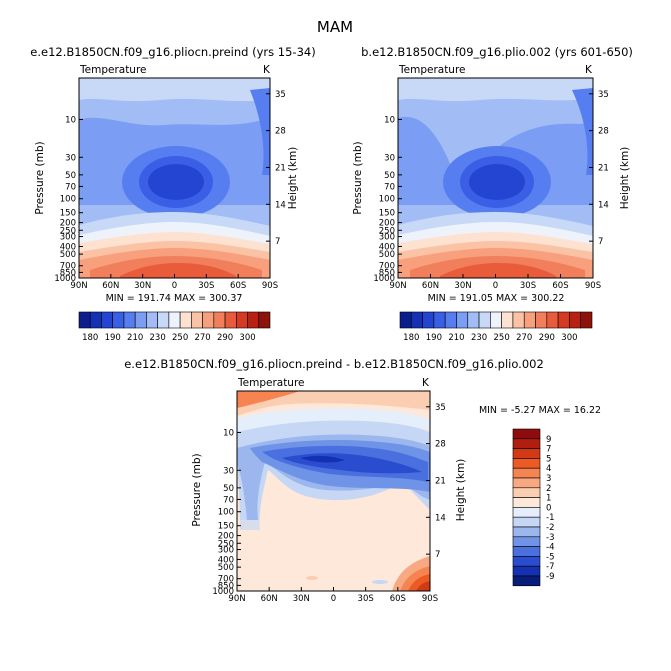 This screenshot has height=671, width=671. What do you see at coordinates (70, 158) in the screenshot?
I see `left-p-tick-label: 30` at bounding box center [70, 158].